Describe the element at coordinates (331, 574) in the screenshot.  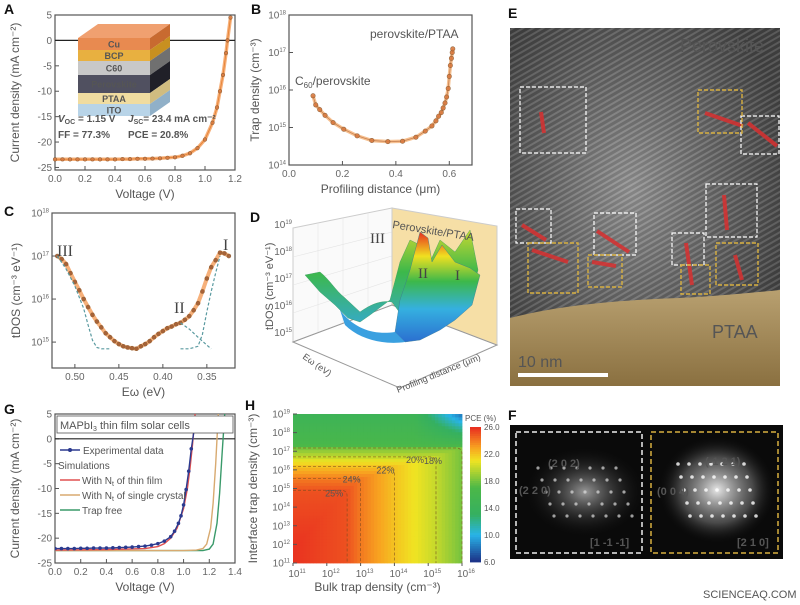
I see `x-tick-label: 1012` at that location.